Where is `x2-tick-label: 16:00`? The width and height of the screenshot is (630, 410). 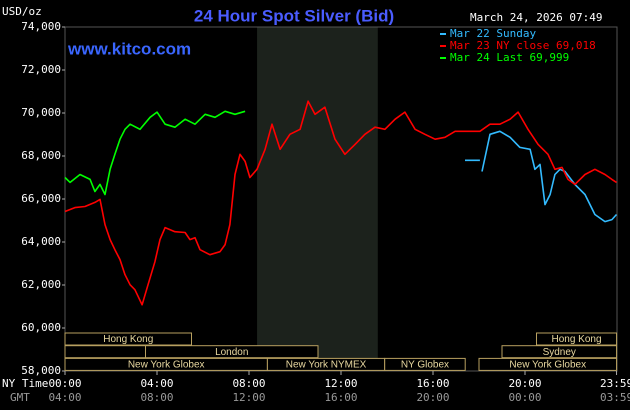 x2-tick-label: 16:00 is located at coordinates (340, 397).